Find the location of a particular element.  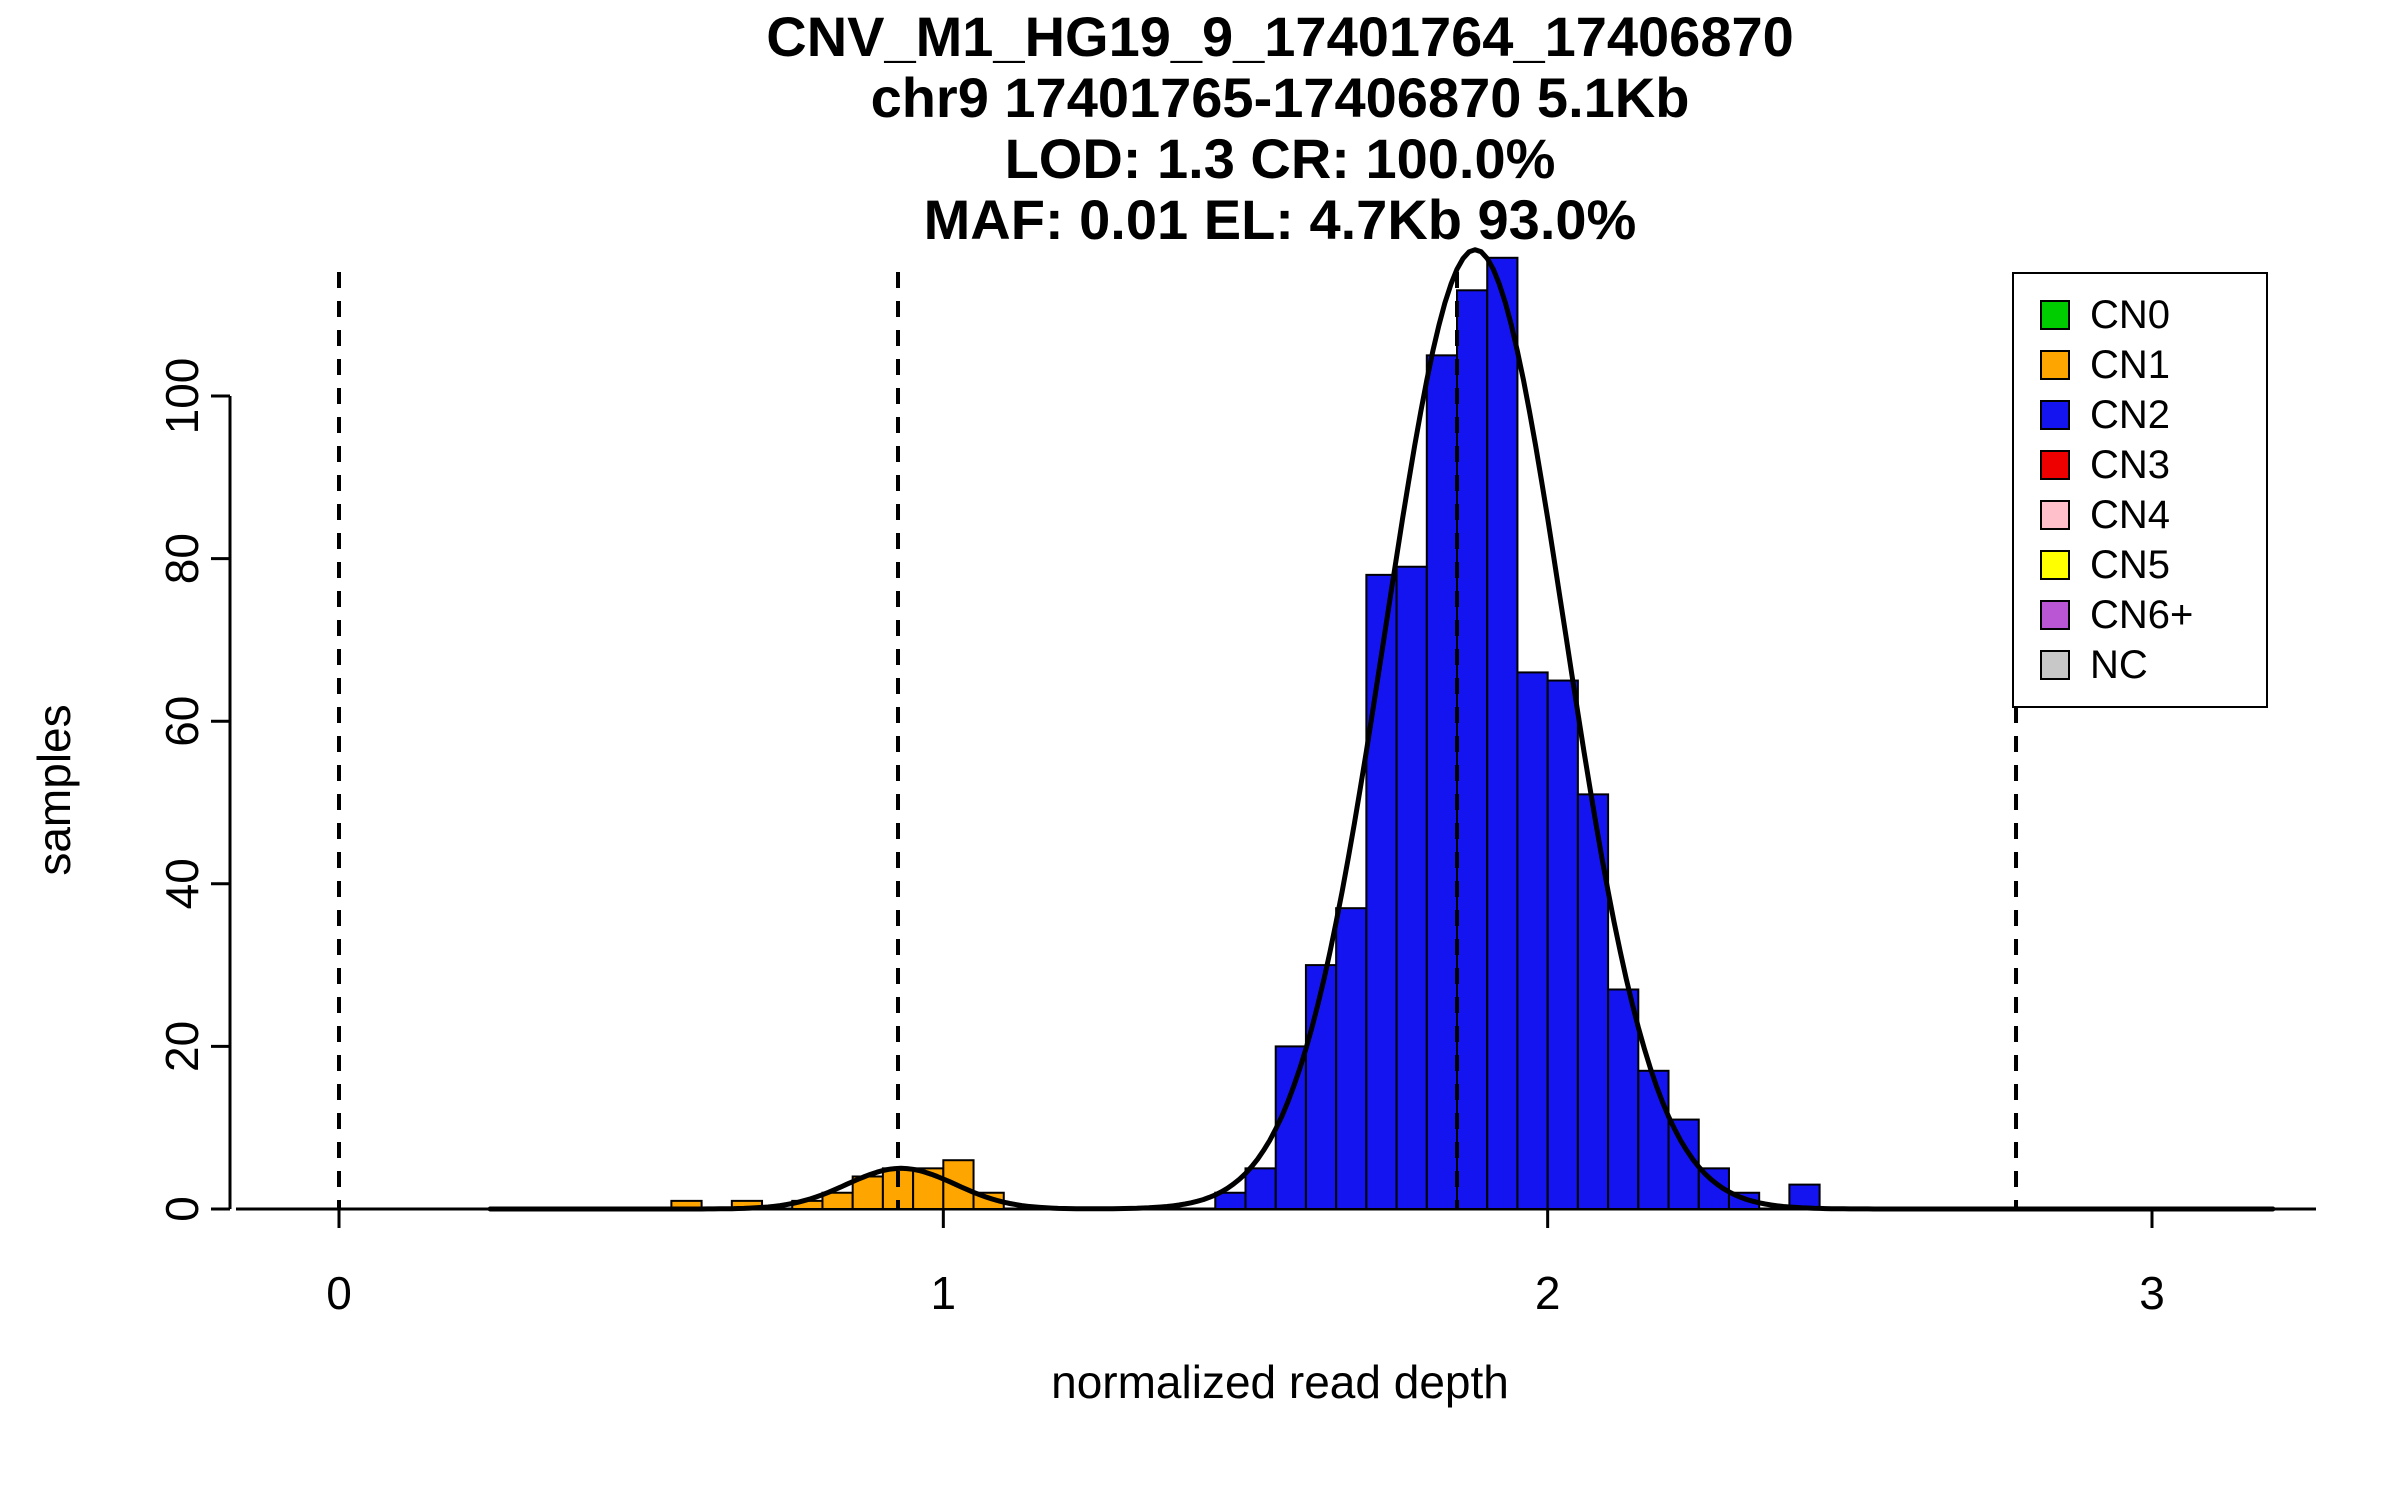

legend-item: CN4 is located at coordinates (2153, 515).